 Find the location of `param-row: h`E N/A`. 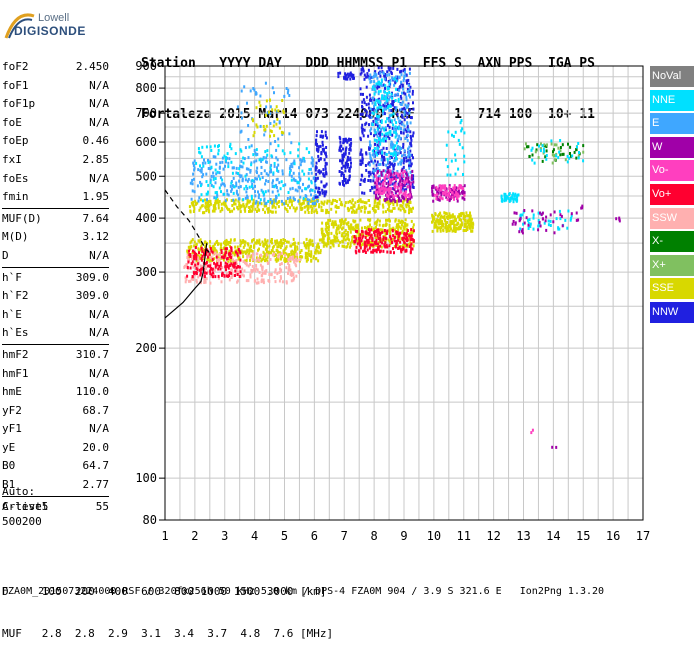

param-row: h`E N/A is located at coordinates (55, 315).